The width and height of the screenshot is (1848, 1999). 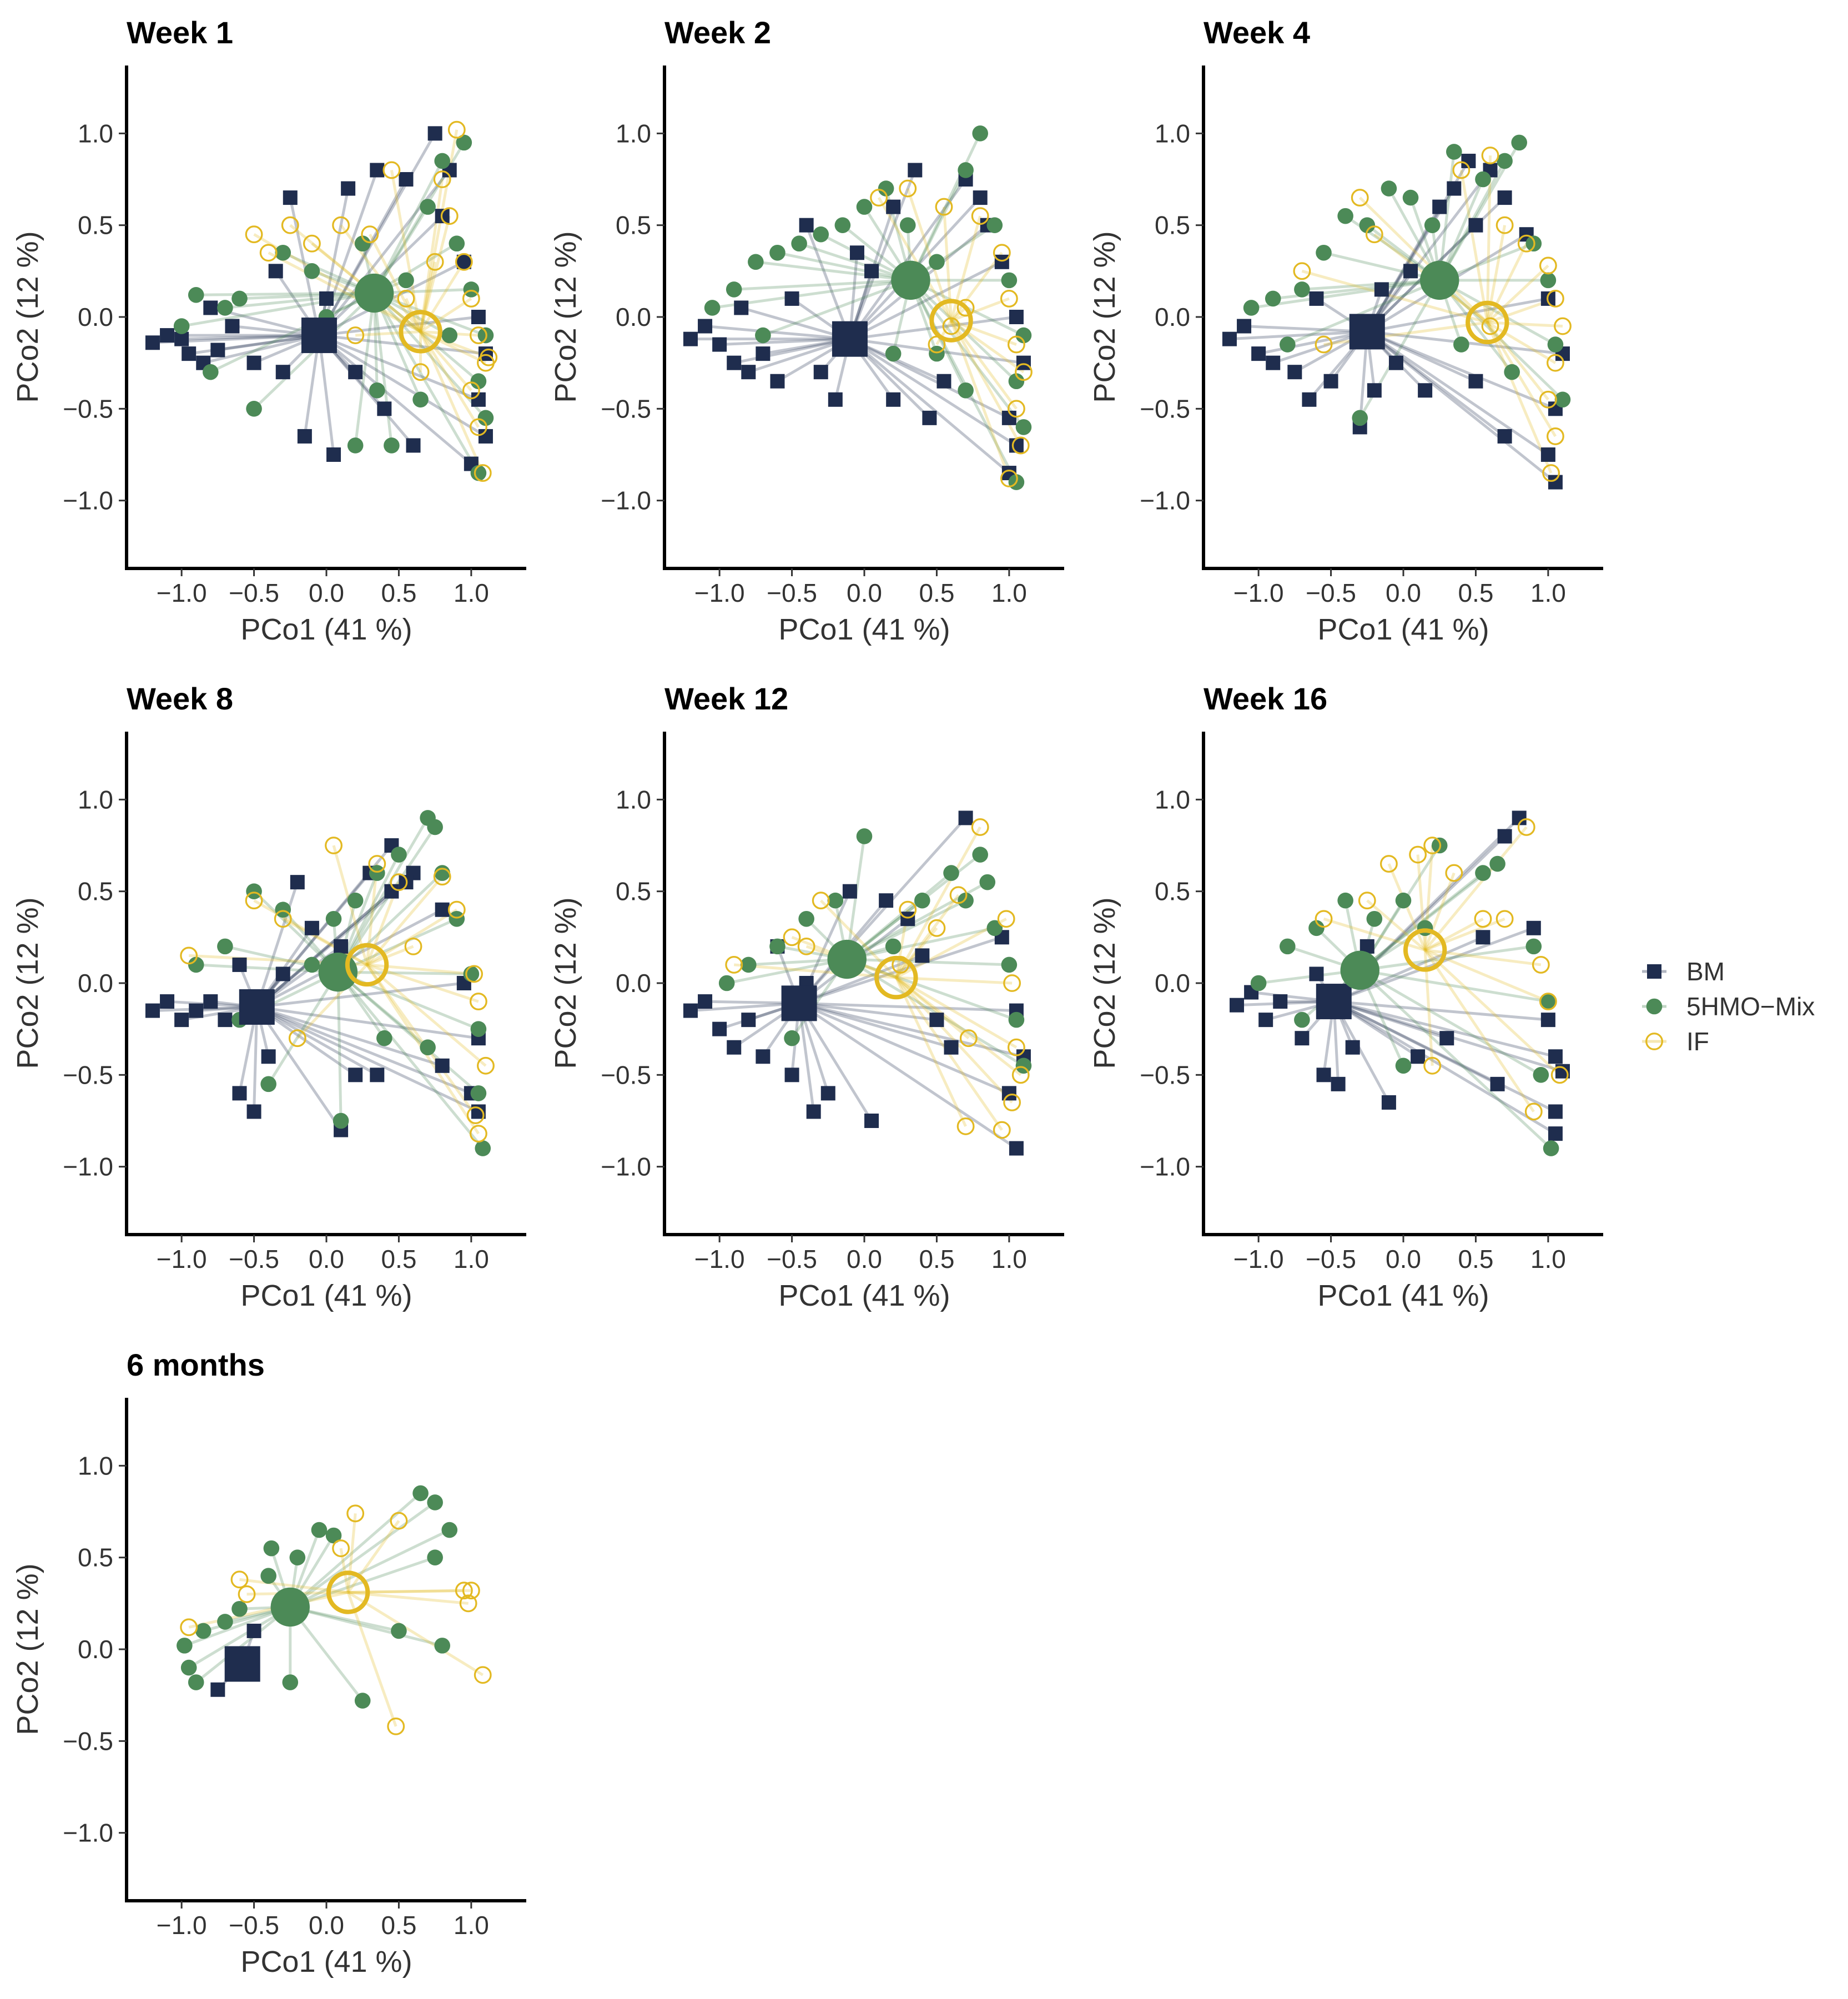 I want to click on x-axis-title: PCo1 (41 %), so click(x=326, y=1296).